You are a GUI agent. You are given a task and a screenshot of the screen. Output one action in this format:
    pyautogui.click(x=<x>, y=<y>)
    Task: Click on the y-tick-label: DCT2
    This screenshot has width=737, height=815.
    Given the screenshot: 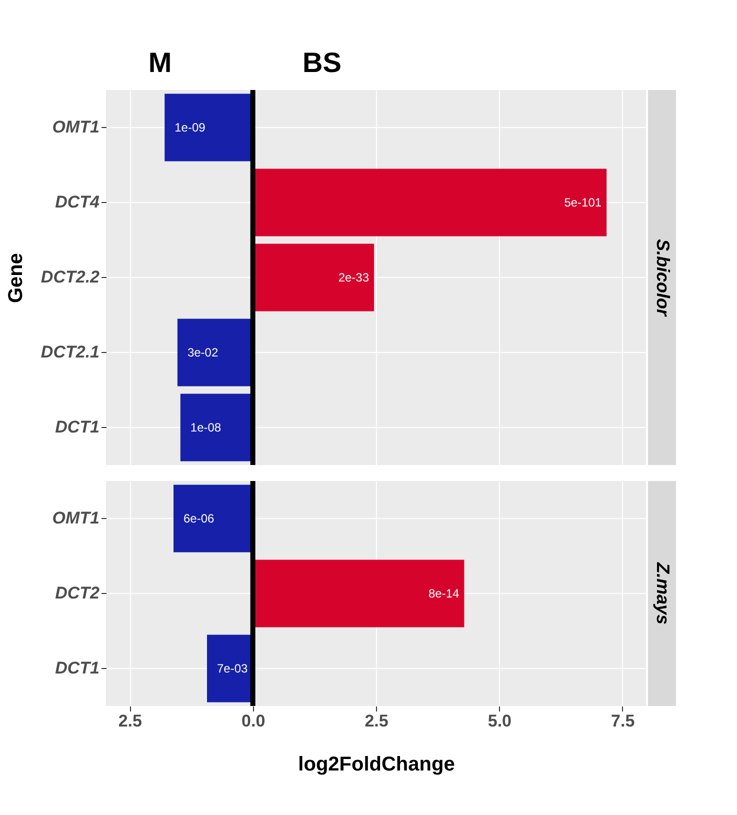 What is the action you would take?
    pyautogui.click(x=77, y=593)
    